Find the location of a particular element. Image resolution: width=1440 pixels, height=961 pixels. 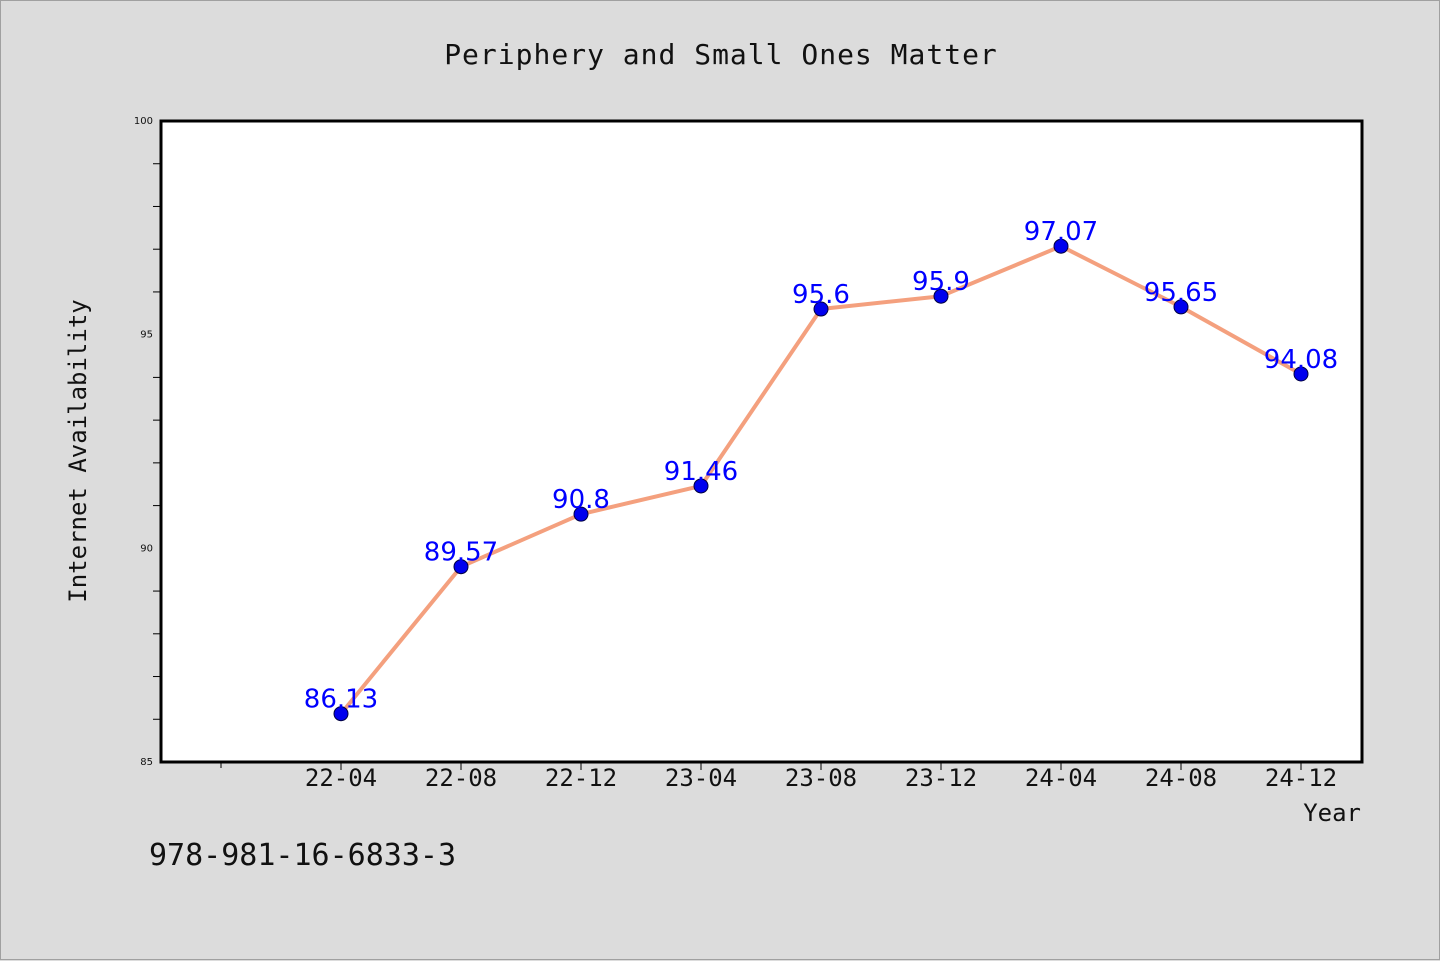

data-label: 95.9 is located at coordinates (941, 282).